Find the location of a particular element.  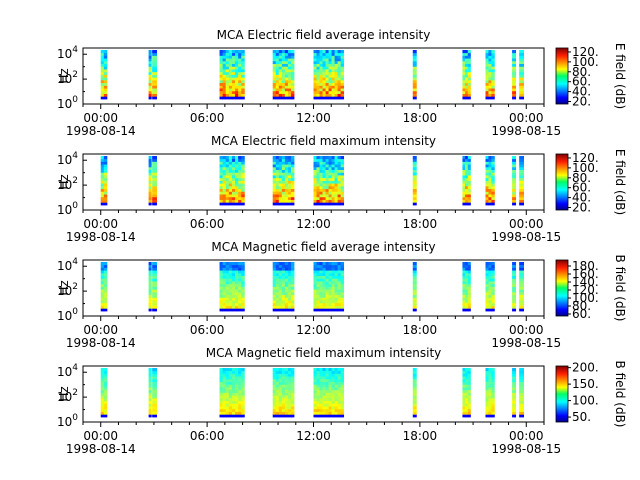

colorbar-tick-label: 50. is located at coordinates (581, 417).